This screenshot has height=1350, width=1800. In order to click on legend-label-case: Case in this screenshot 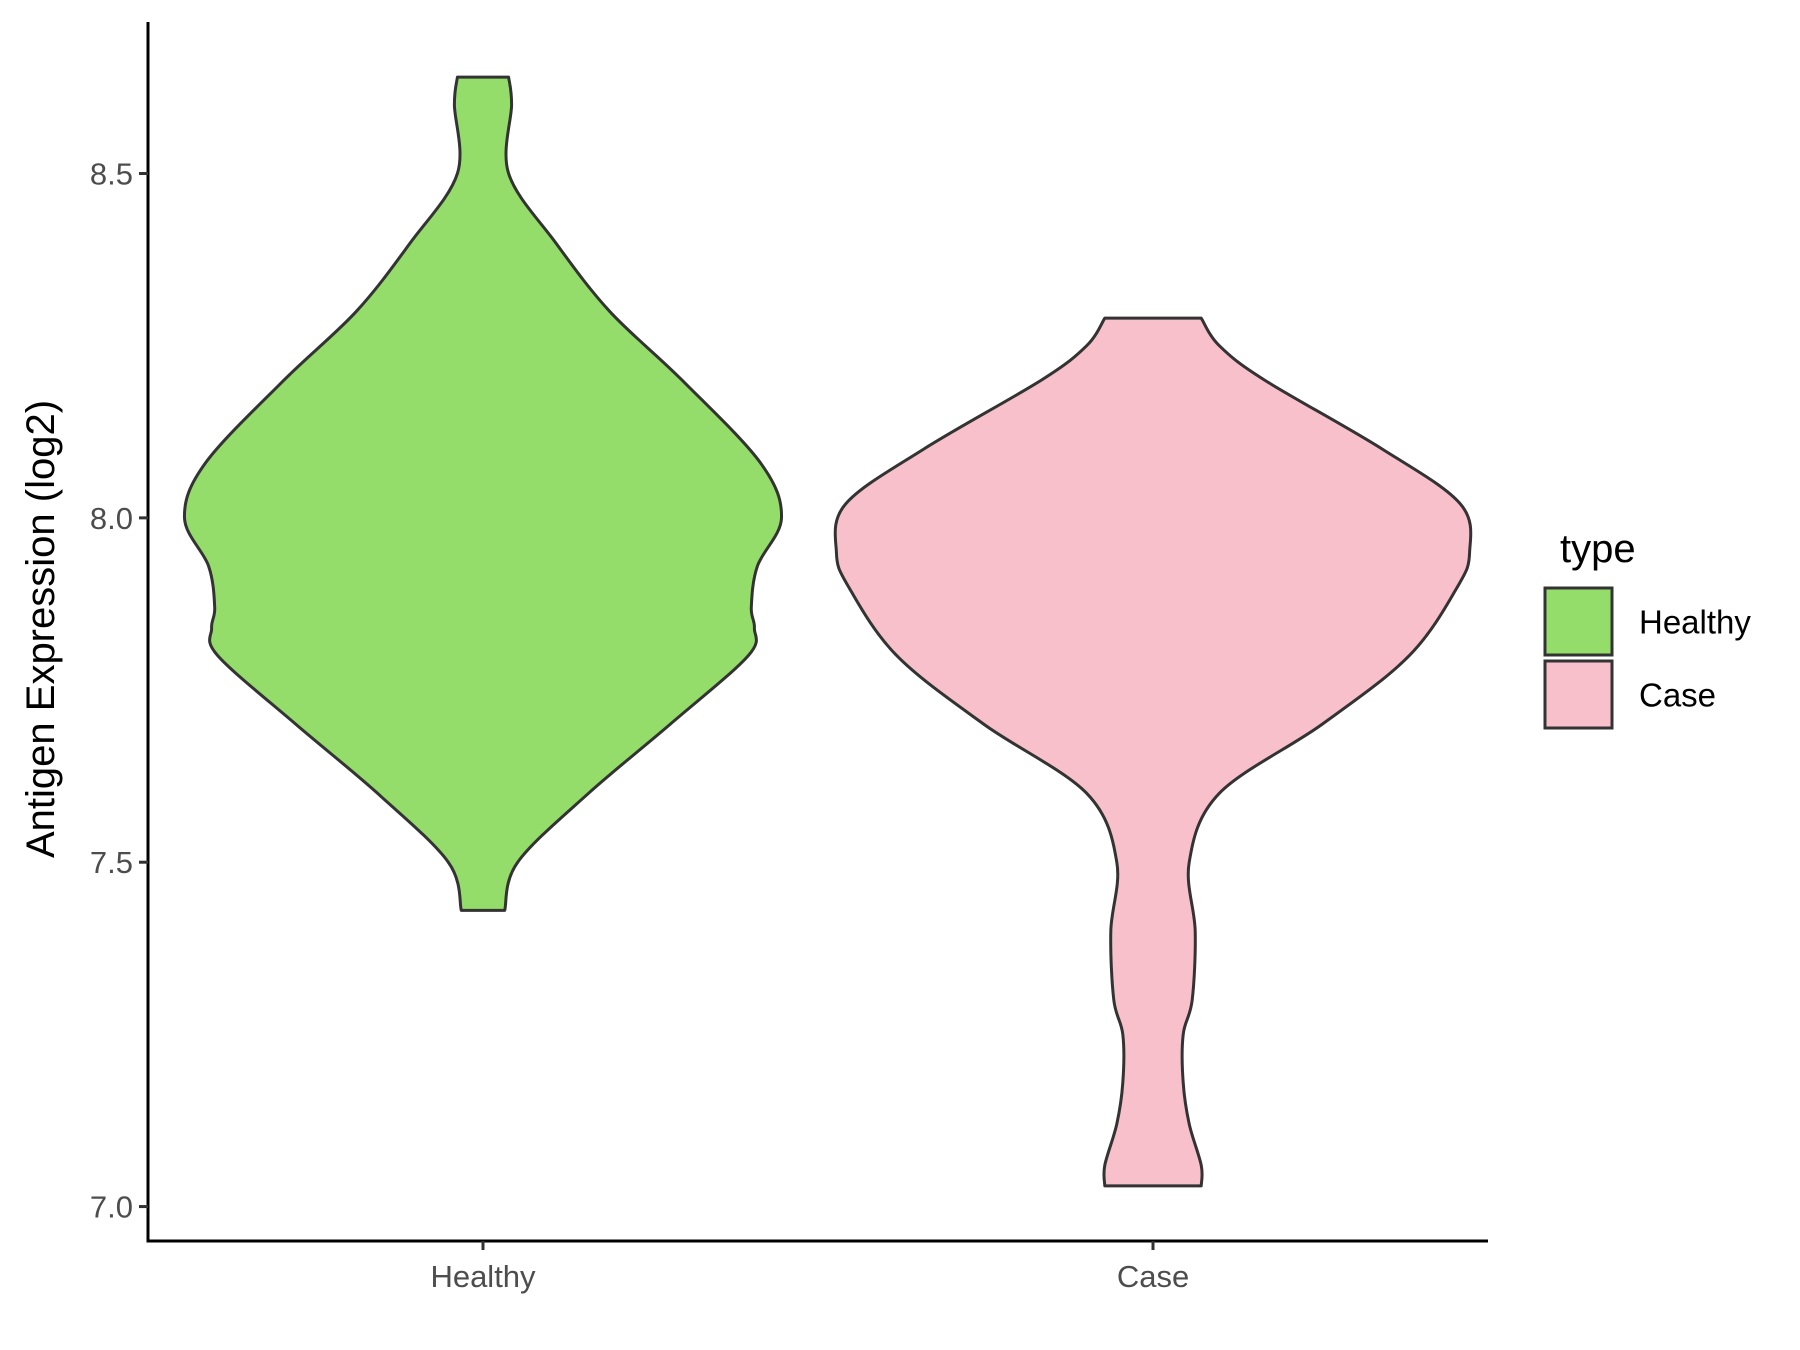, I will do `click(1677, 695)`.